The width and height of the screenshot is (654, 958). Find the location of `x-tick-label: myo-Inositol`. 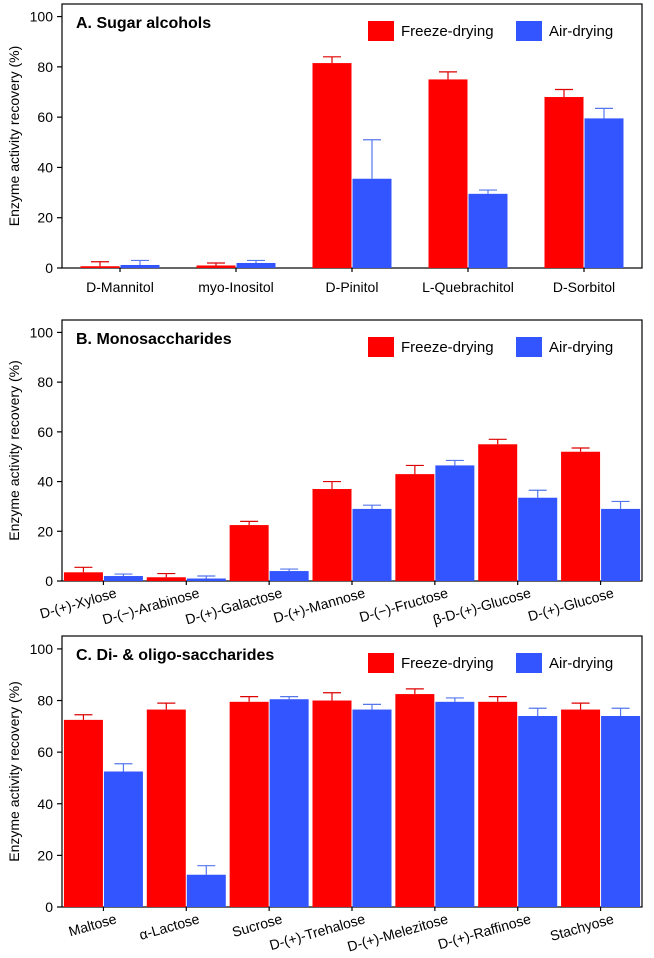

x-tick-label: myo-Inositol is located at coordinates (235, 287).